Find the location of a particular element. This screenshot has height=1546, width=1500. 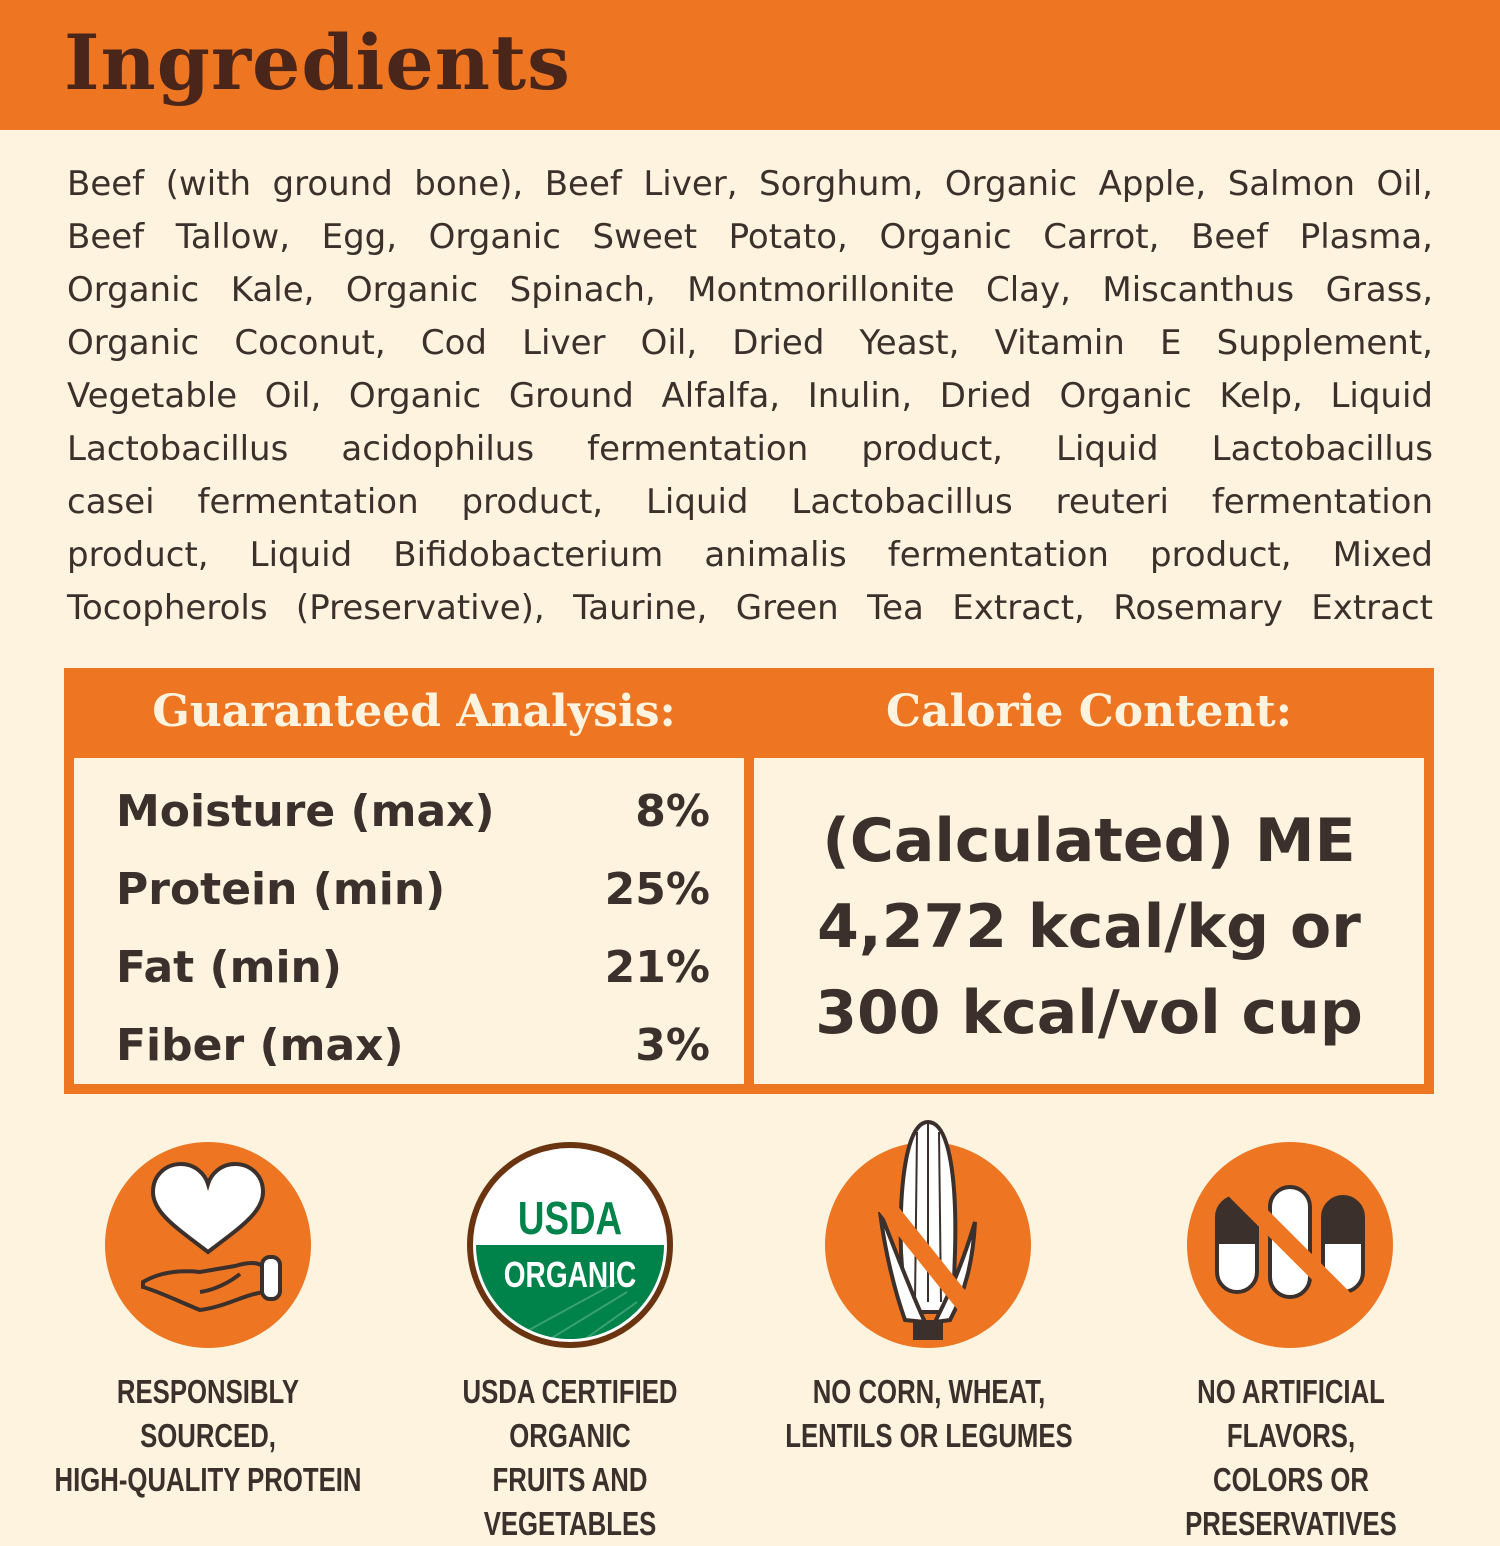

usda-text: USDA is located at coordinates (570, 1218).